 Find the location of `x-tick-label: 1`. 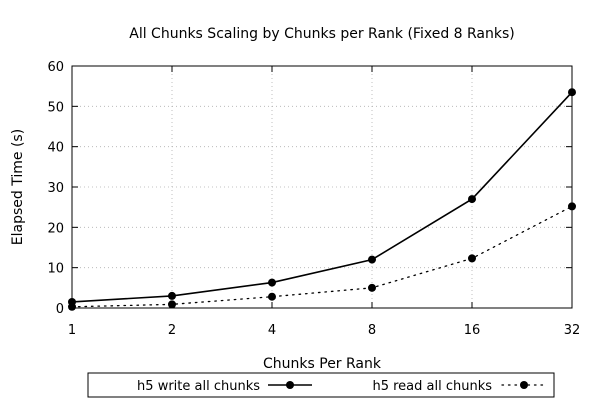

x-tick-label: 1 is located at coordinates (72, 330).